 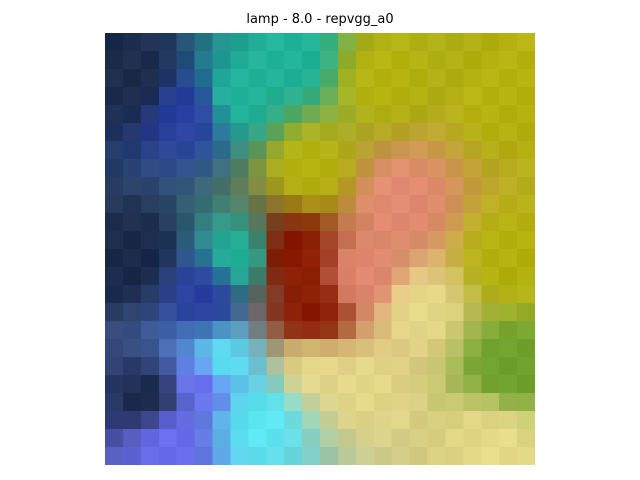 What do you see at coordinates (320, 19) in the screenshot?
I see `figure-title: lamp - 8.0 - repvgg_a0` at bounding box center [320, 19].